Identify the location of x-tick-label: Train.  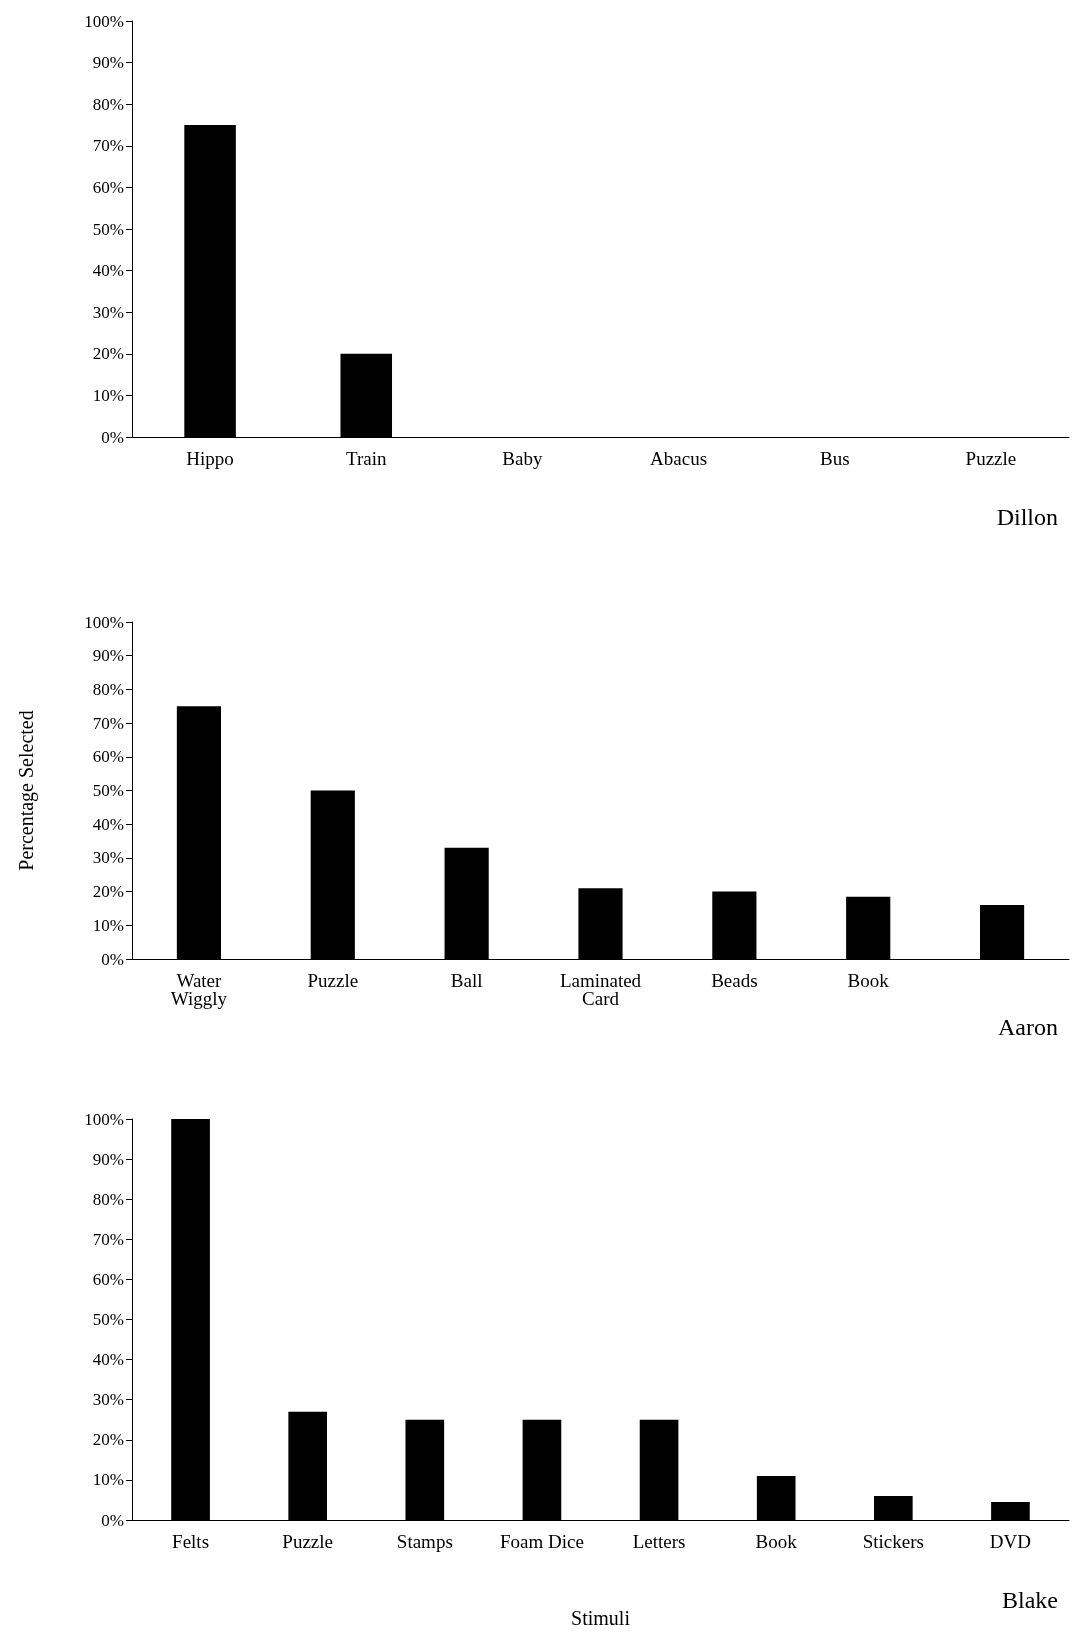
(366, 458).